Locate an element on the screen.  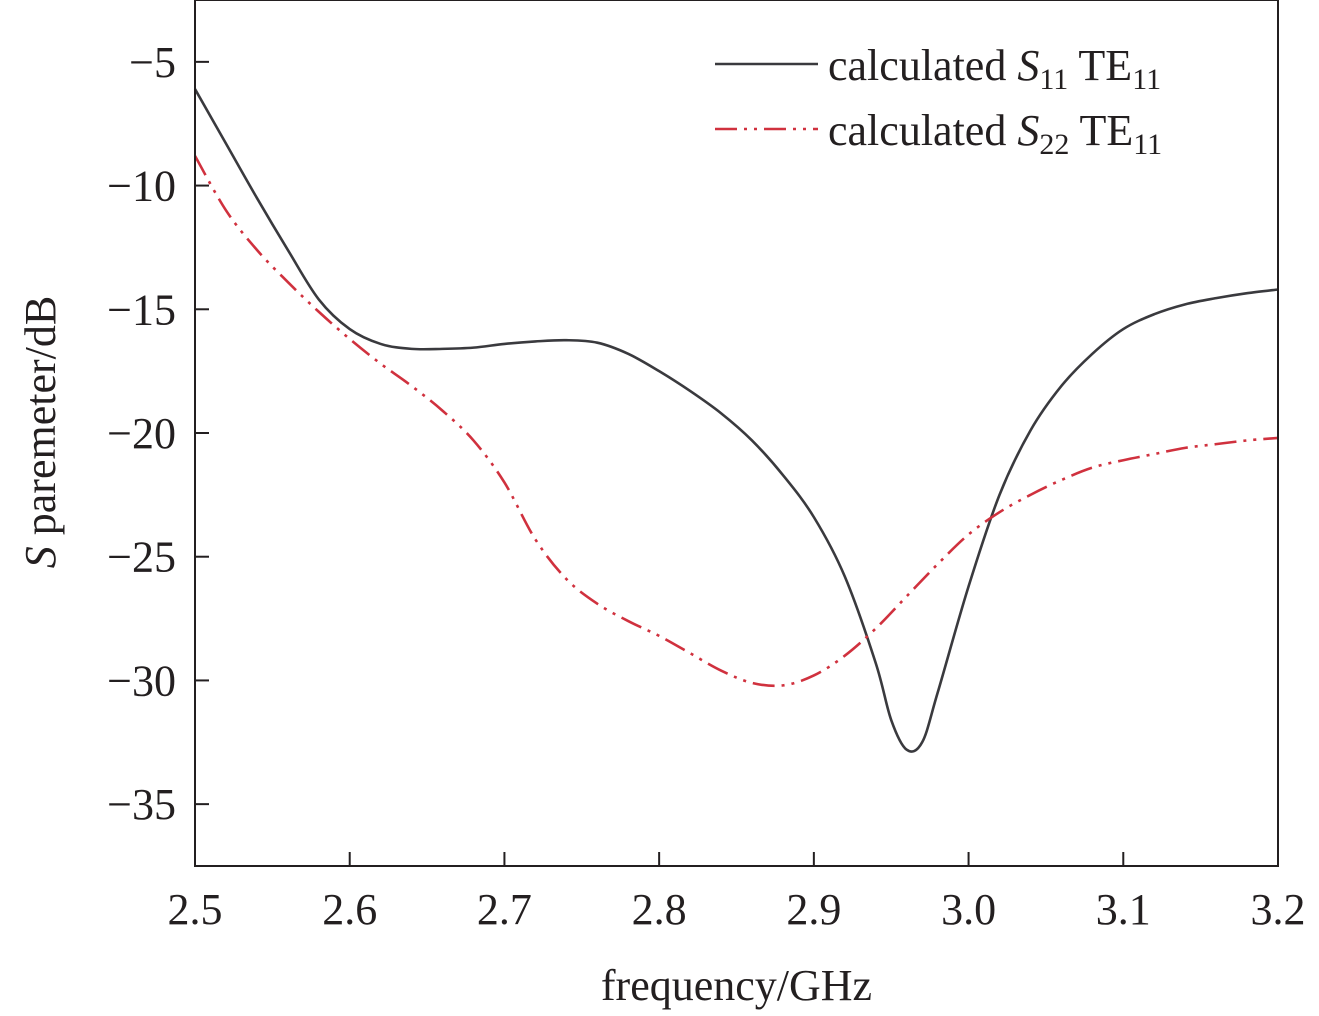
y-tick-label: −5 is located at coordinates (152, 62).